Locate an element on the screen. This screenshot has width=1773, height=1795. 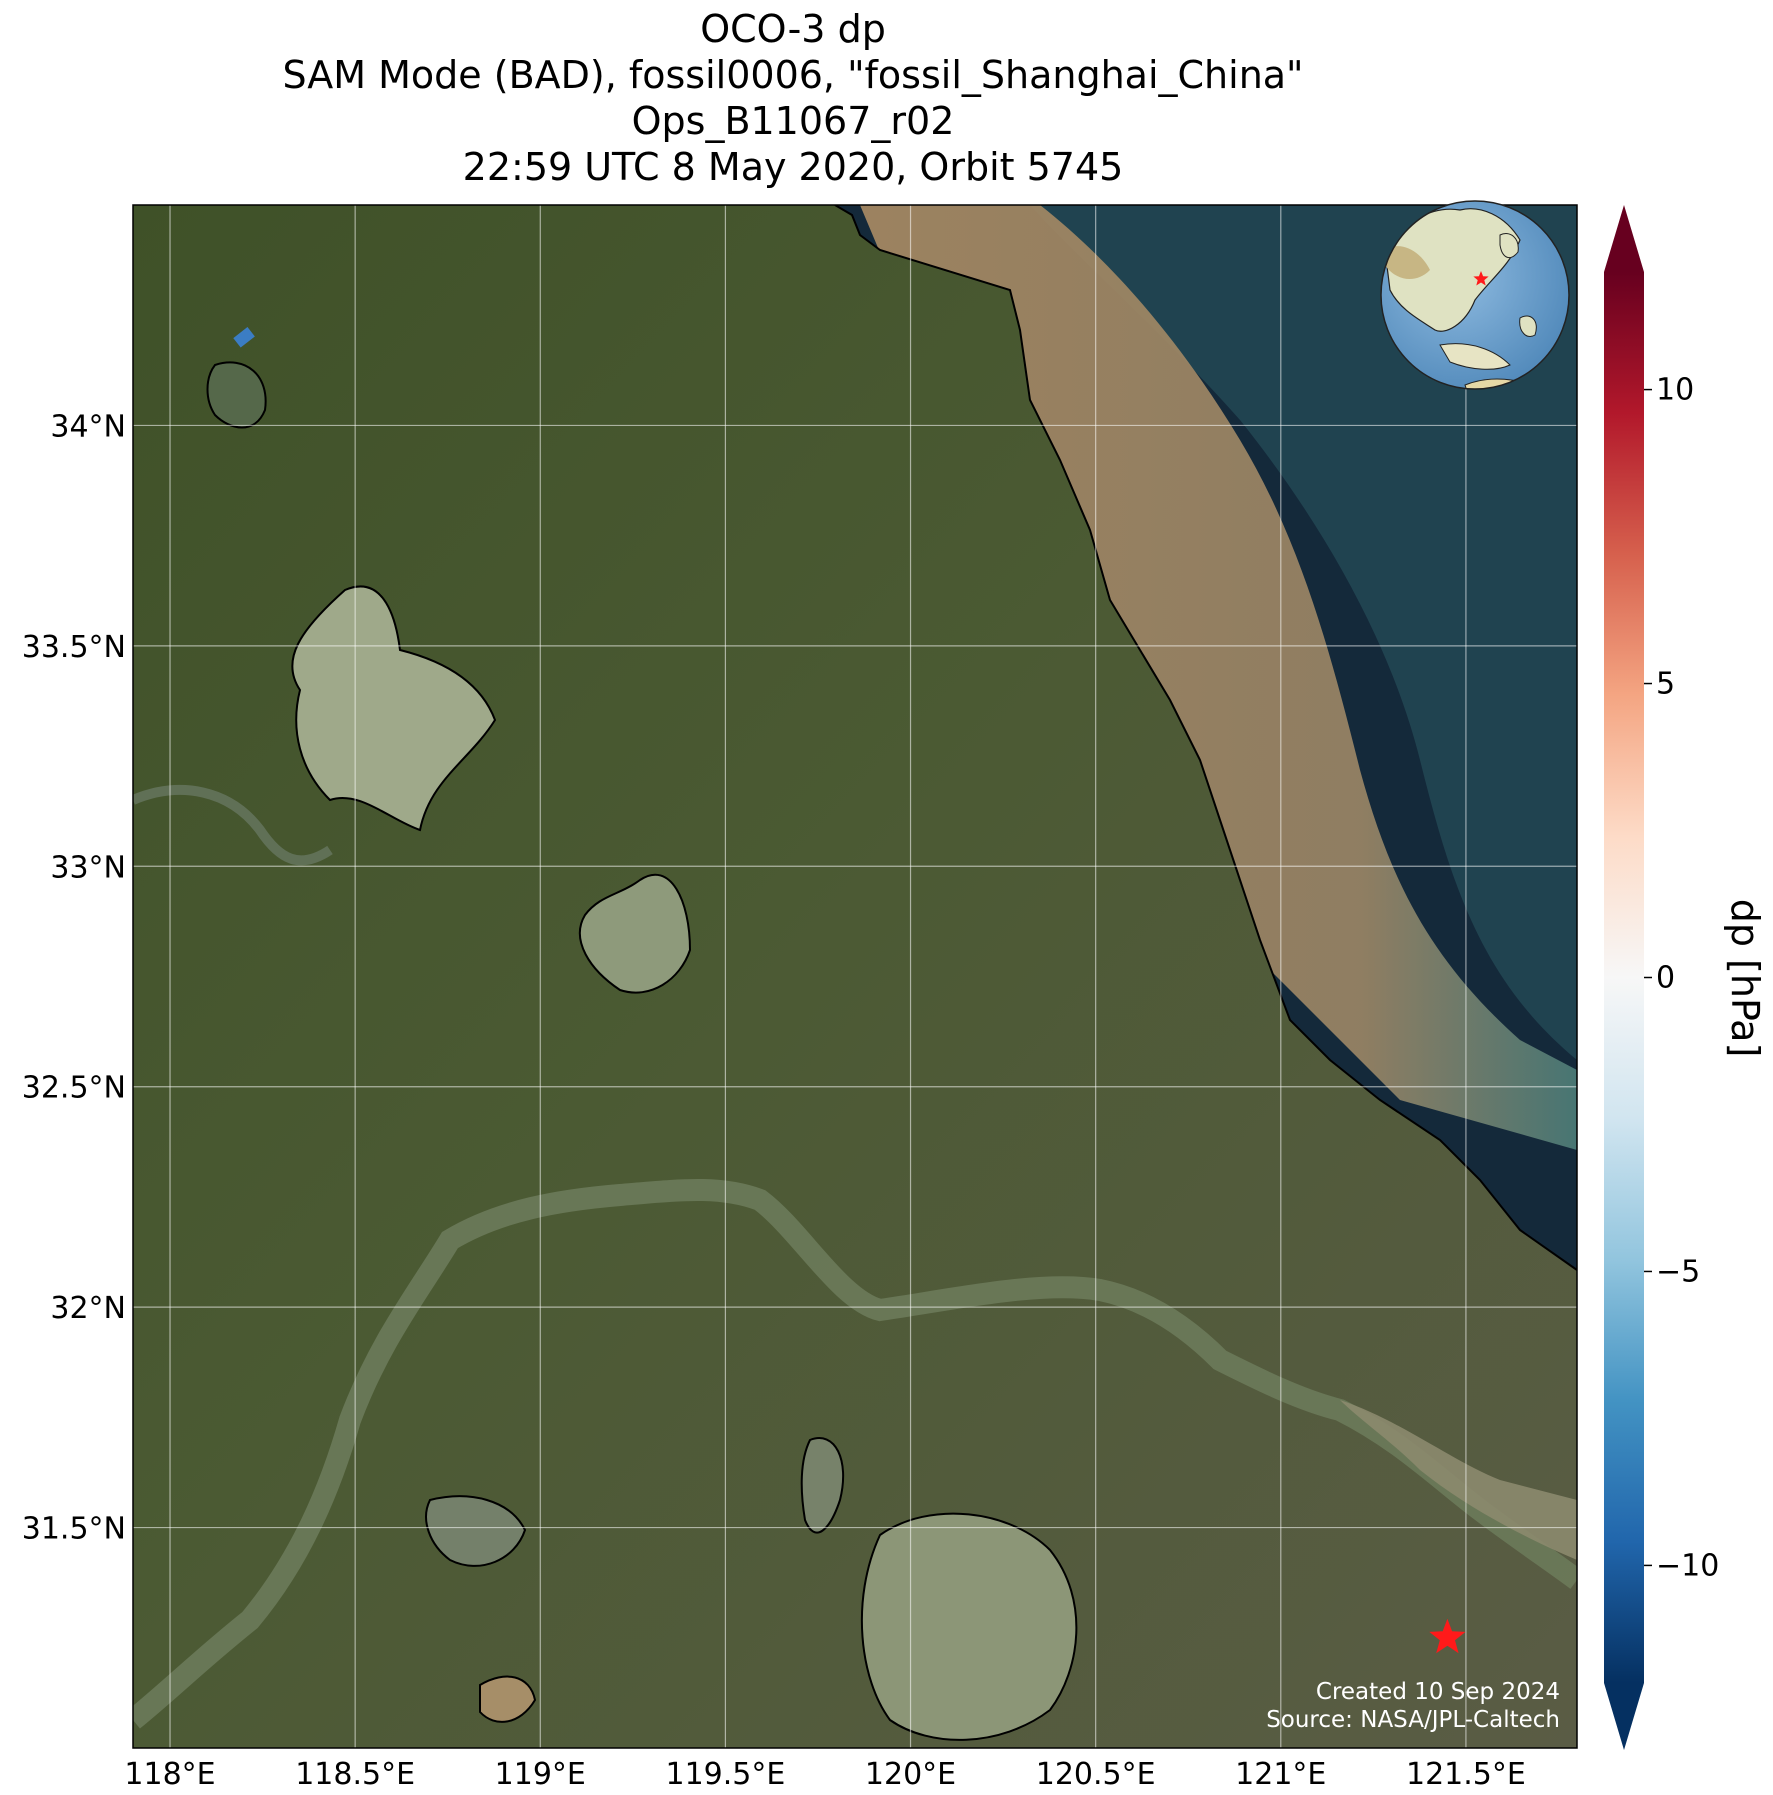
sounding-footprint is located at coordinates (244, 337).